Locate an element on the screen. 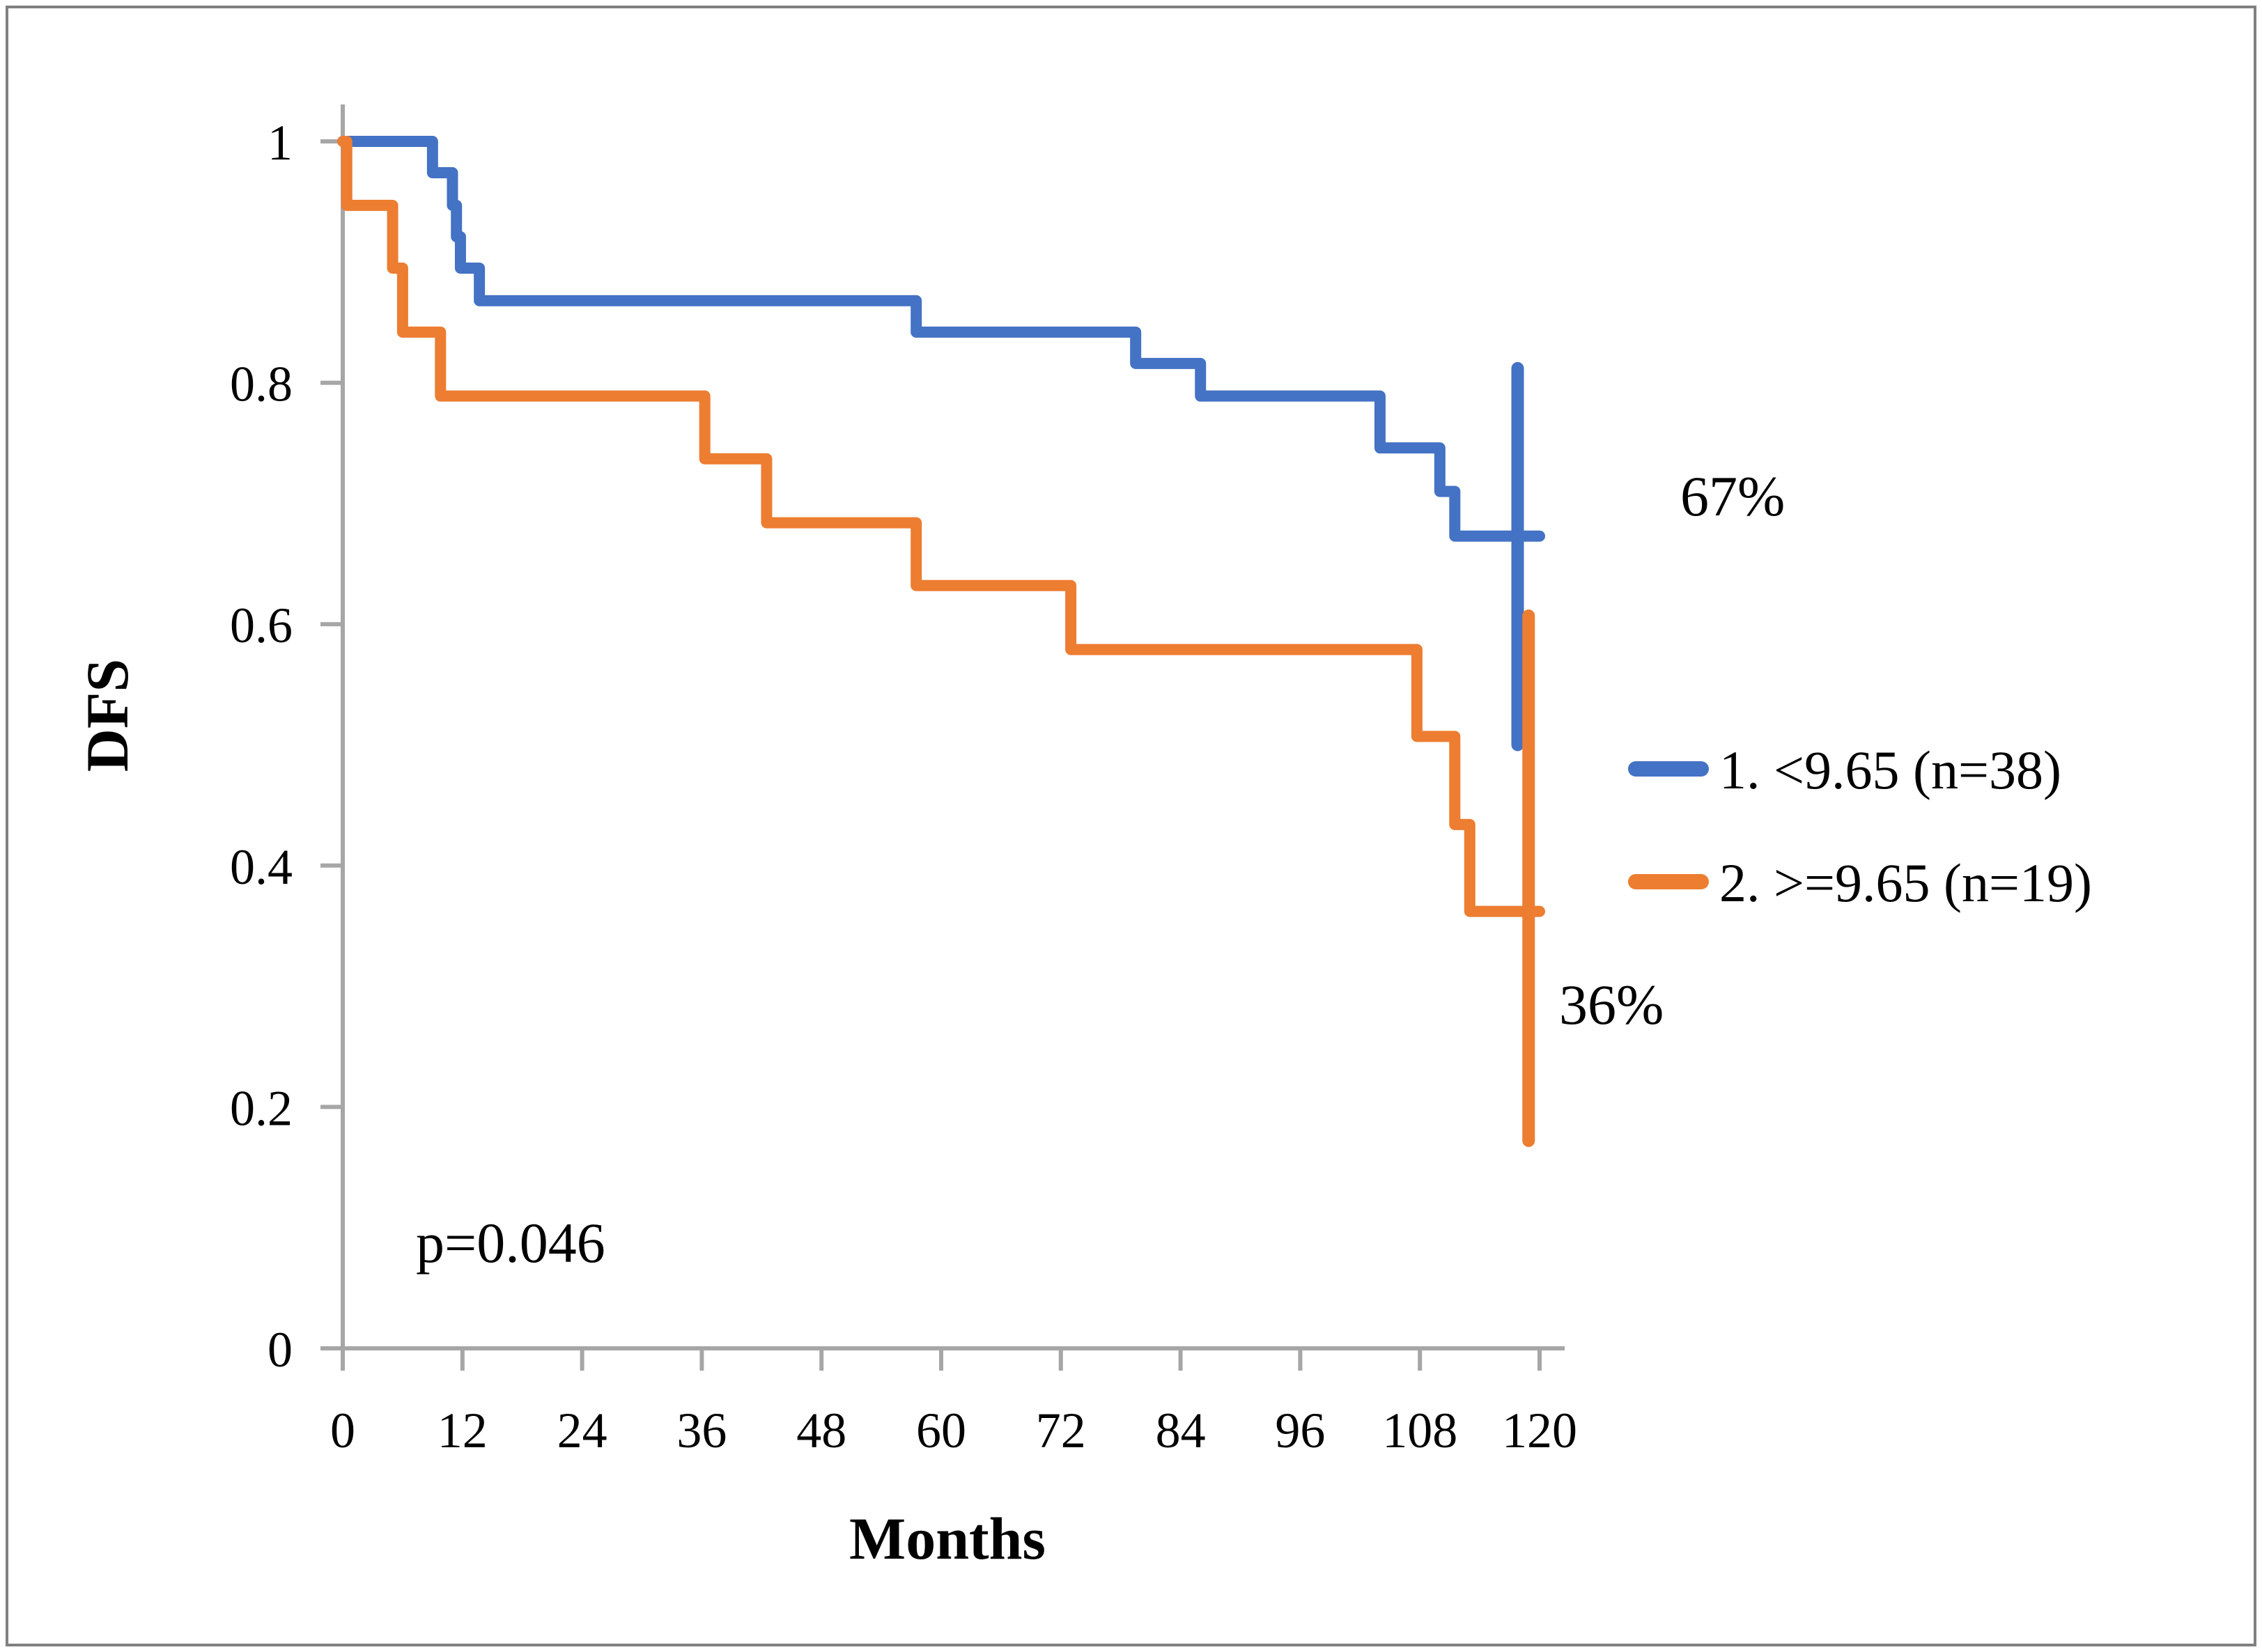  x-tick-label: 120 is located at coordinates (1539, 1430).